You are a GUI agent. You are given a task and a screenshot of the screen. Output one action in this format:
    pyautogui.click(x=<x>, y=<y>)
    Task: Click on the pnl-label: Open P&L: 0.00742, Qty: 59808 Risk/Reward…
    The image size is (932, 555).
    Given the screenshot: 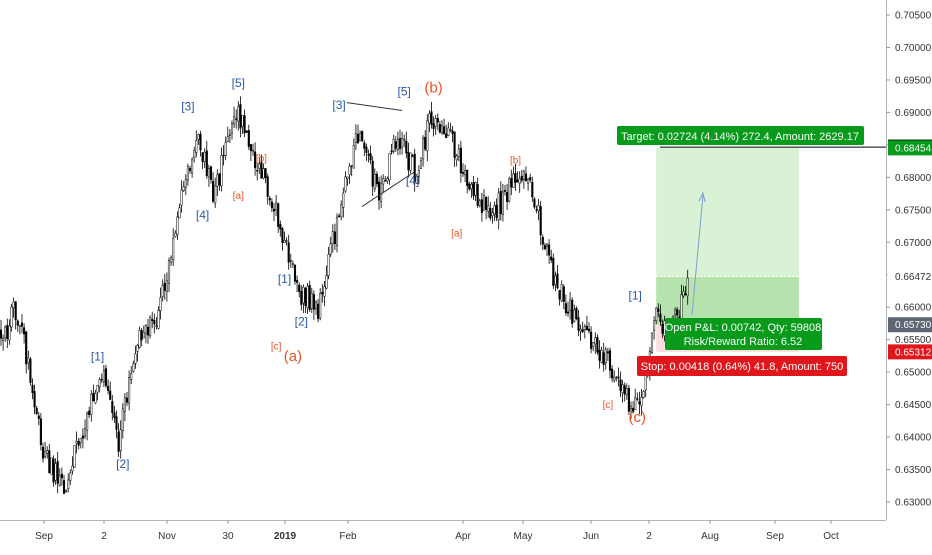 What is the action you would take?
    pyautogui.click(x=743, y=334)
    